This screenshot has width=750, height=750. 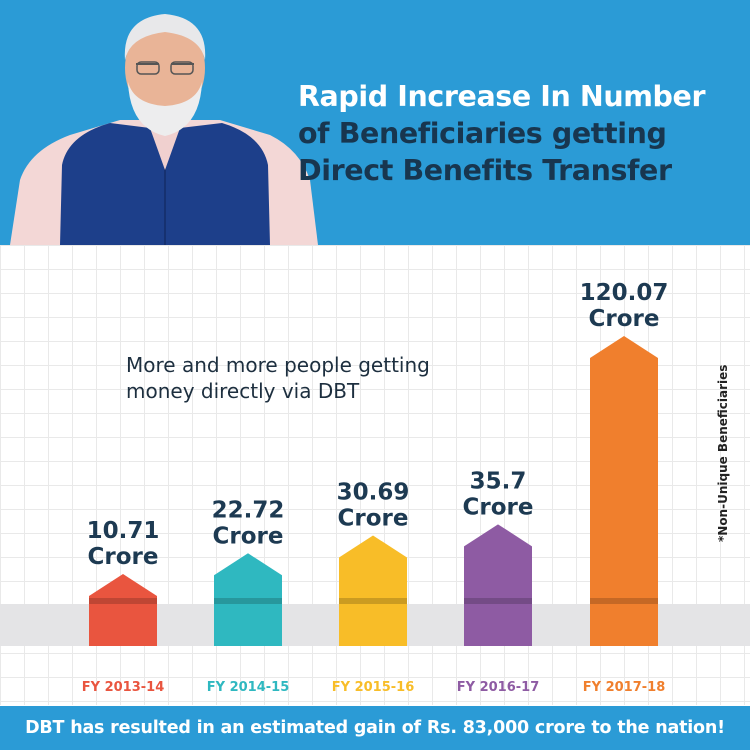 I want to click on bar-value-label: 30.69 Crore, so click(x=373, y=505).